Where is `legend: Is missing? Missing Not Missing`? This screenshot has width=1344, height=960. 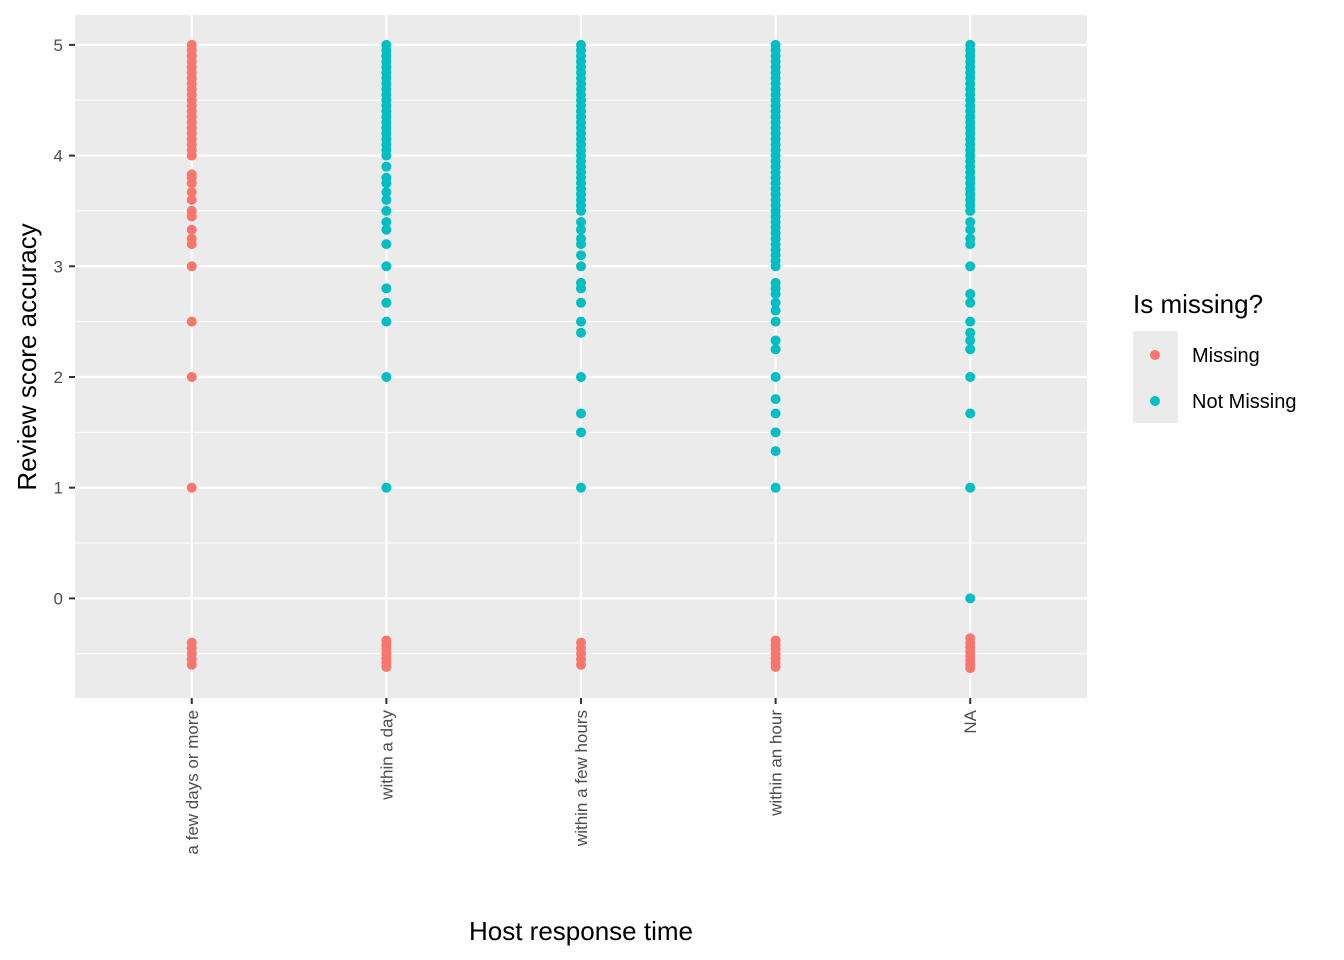 legend: Is missing? Missing Not Missing is located at coordinates (1214, 356).